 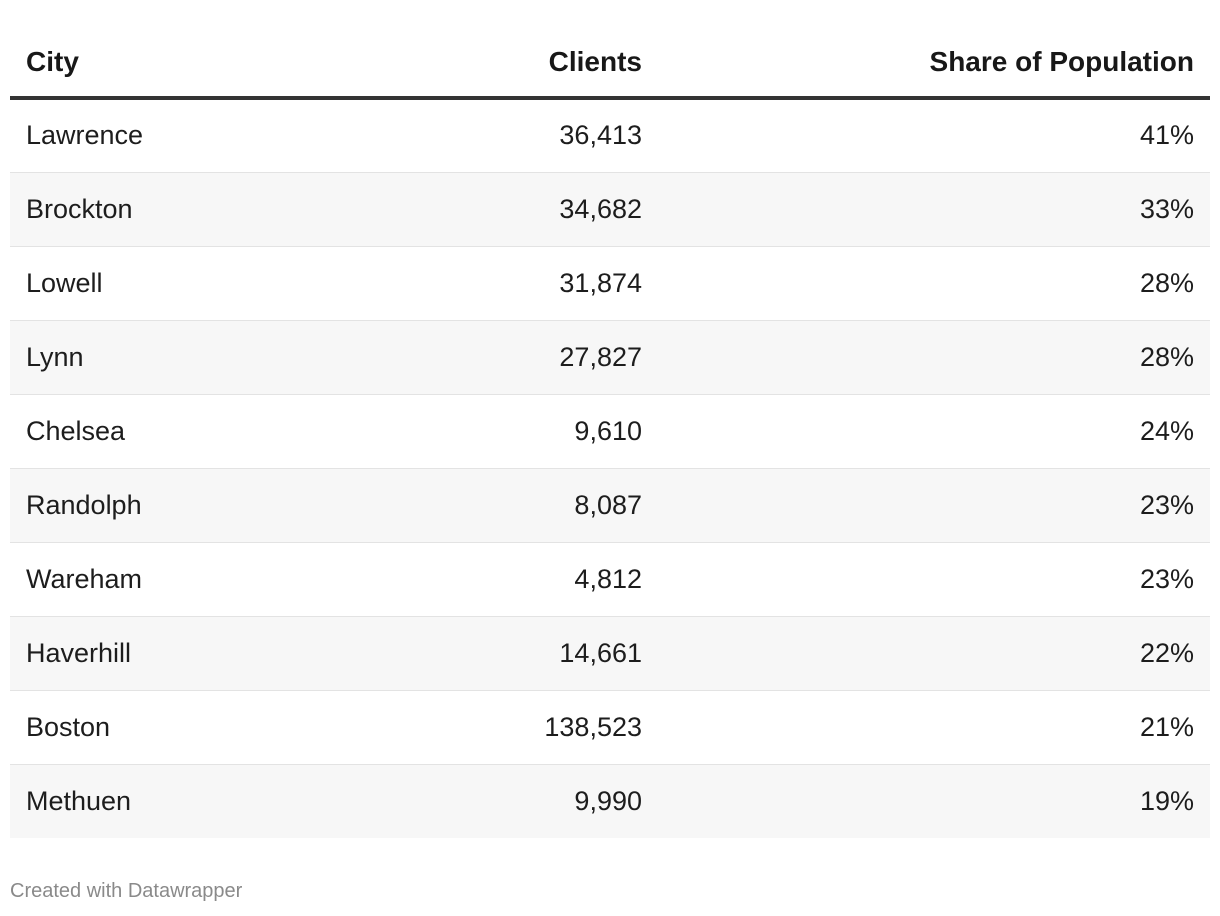 I want to click on cell-clients: 8,087, so click(x=529, y=505).